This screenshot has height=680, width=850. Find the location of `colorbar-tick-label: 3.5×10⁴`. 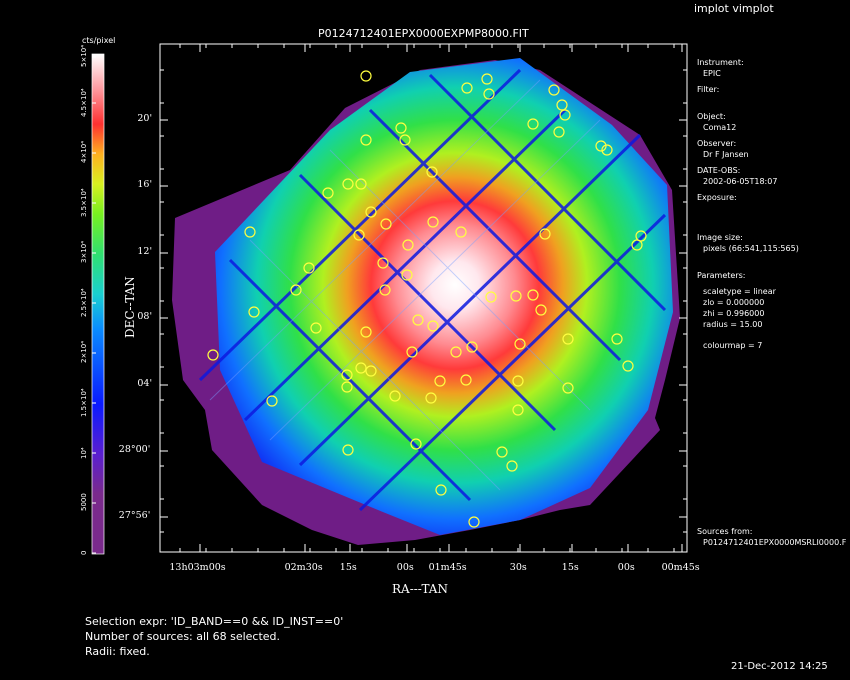

colorbar-tick-label: 3.5×10⁴ is located at coordinates (84, 202).